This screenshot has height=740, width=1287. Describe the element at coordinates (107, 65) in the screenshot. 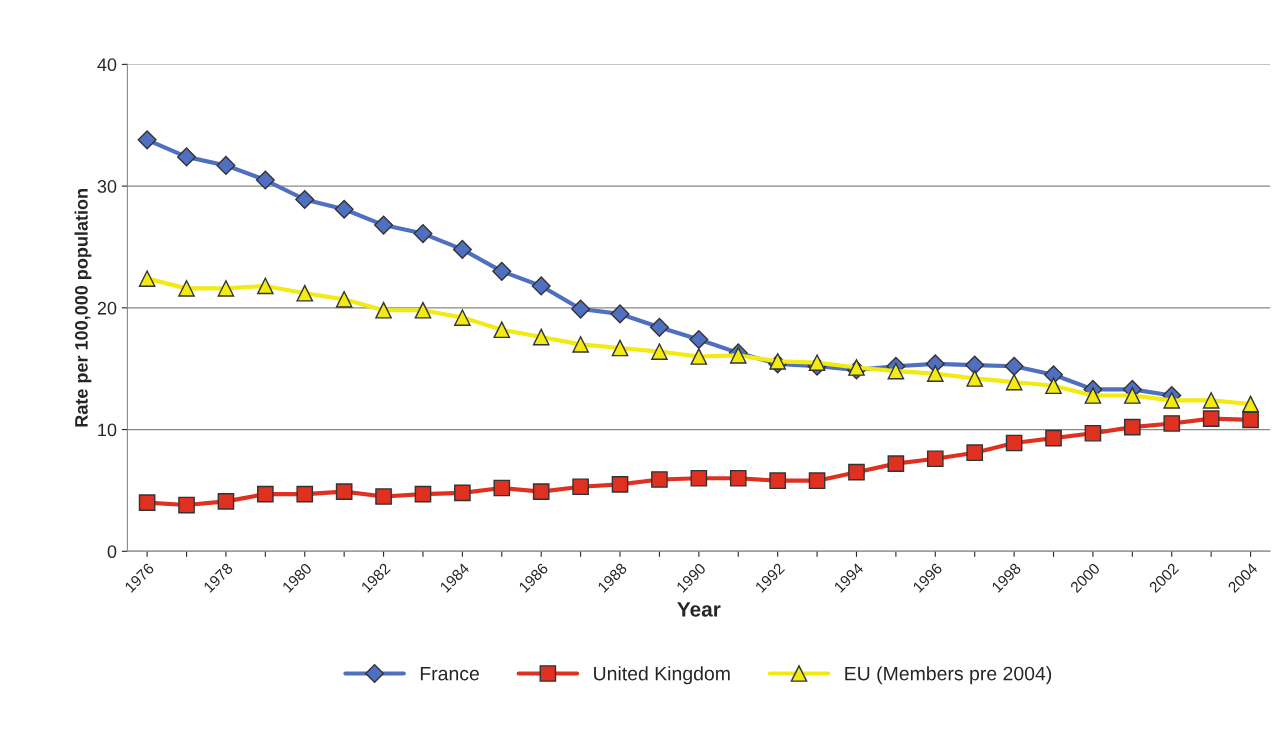

I see `y-tick-label: 40` at that location.